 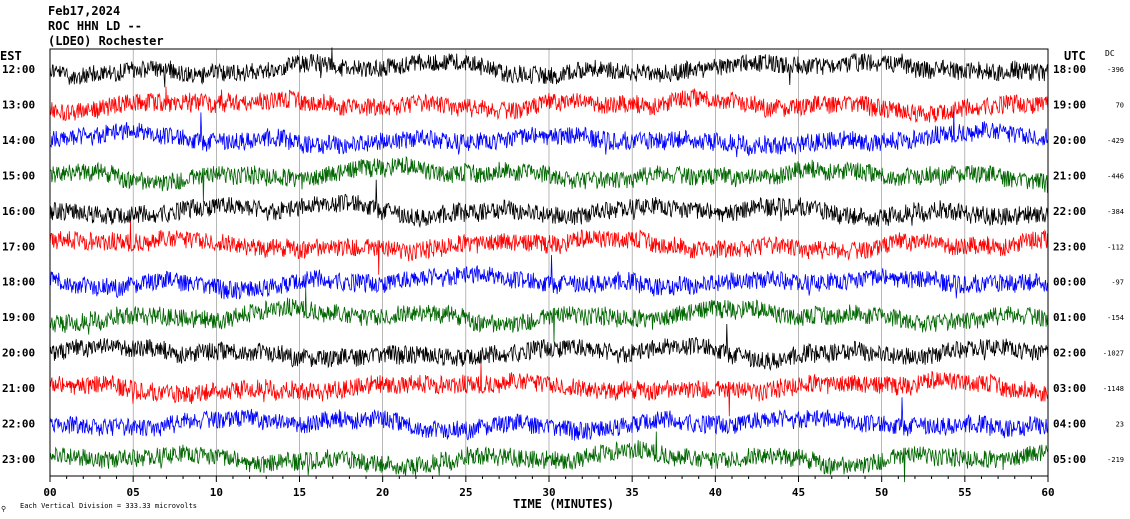 What do you see at coordinates (549, 135) in the screenshot?
I see `seismic-trace-2000` at bounding box center [549, 135].